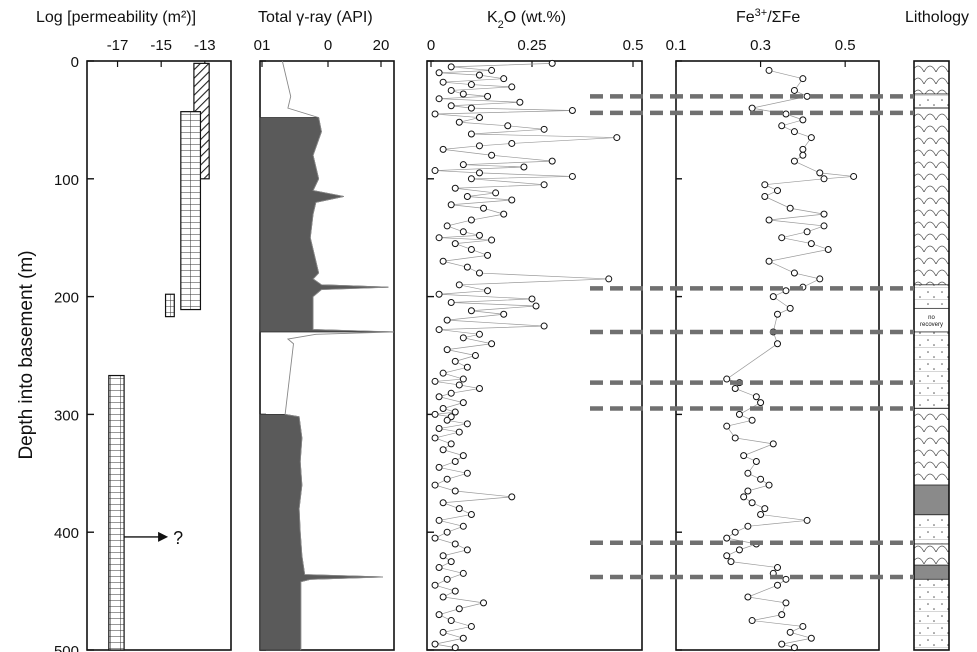 The image size is (977, 652). Describe the element at coordinates (66, 533) in the screenshot. I see `depth-tick-label: 400` at that location.